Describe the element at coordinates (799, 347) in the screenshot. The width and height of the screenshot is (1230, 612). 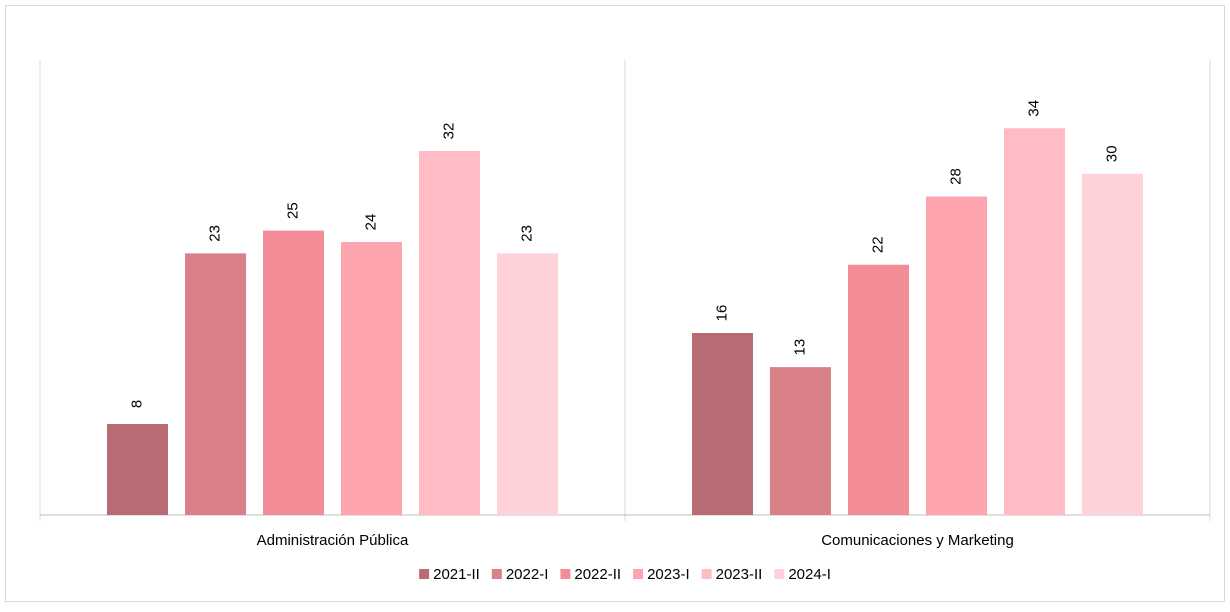
I see `data-label: 13` at that location.